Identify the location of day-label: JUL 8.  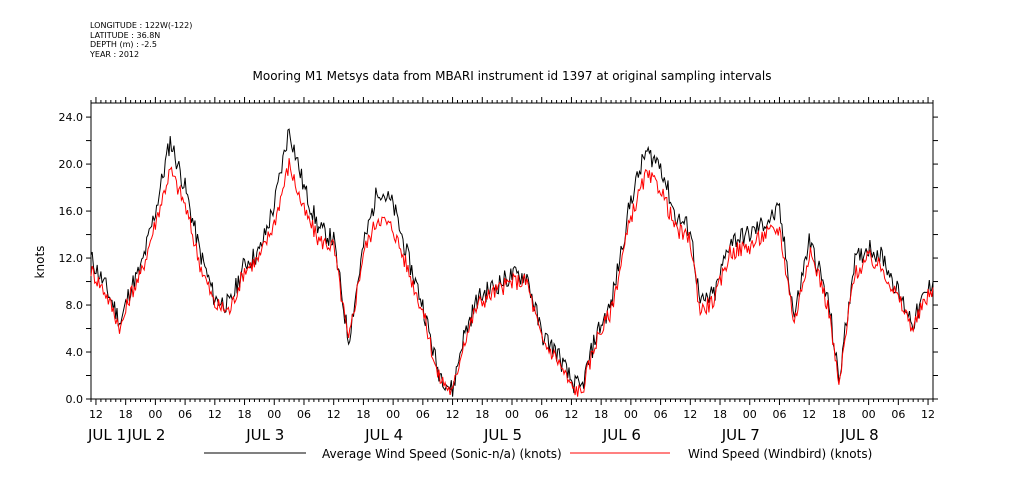
(859, 435).